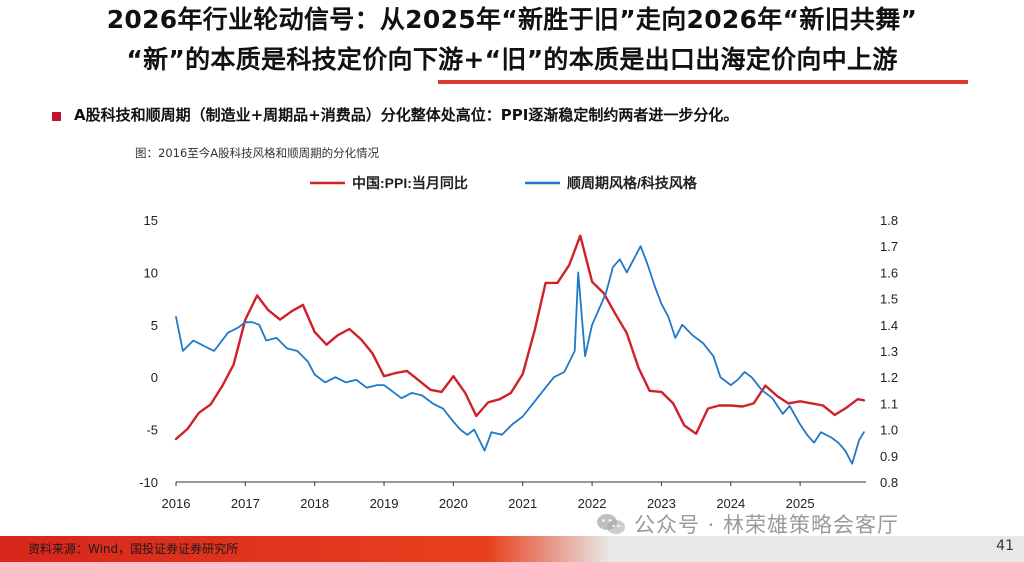 Image resolution: width=1024 pixels, height=562 pixels. Describe the element at coordinates (889, 246) in the screenshot. I see `y-right-tick-label: 1.7` at that location.